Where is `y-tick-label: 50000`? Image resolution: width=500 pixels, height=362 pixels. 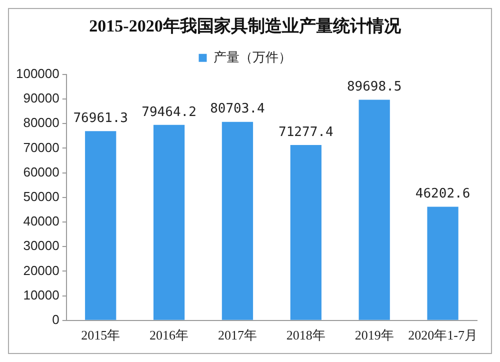
y-tick-label: 50000 is located at coordinates (41, 196).